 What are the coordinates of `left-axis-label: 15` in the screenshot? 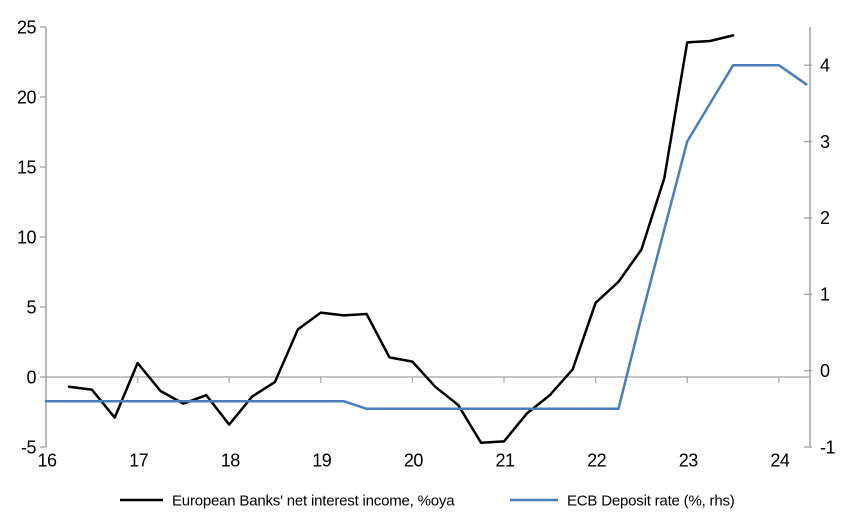 It's located at (27, 167).